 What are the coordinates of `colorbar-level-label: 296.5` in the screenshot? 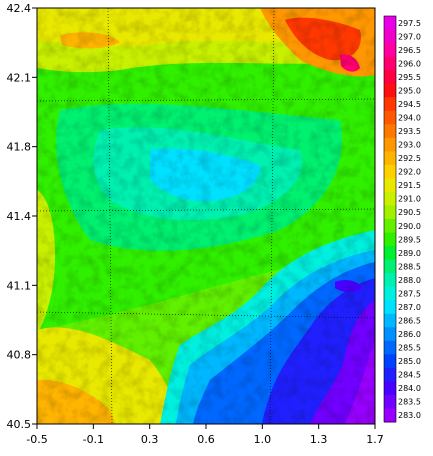 It's located at (409, 50).